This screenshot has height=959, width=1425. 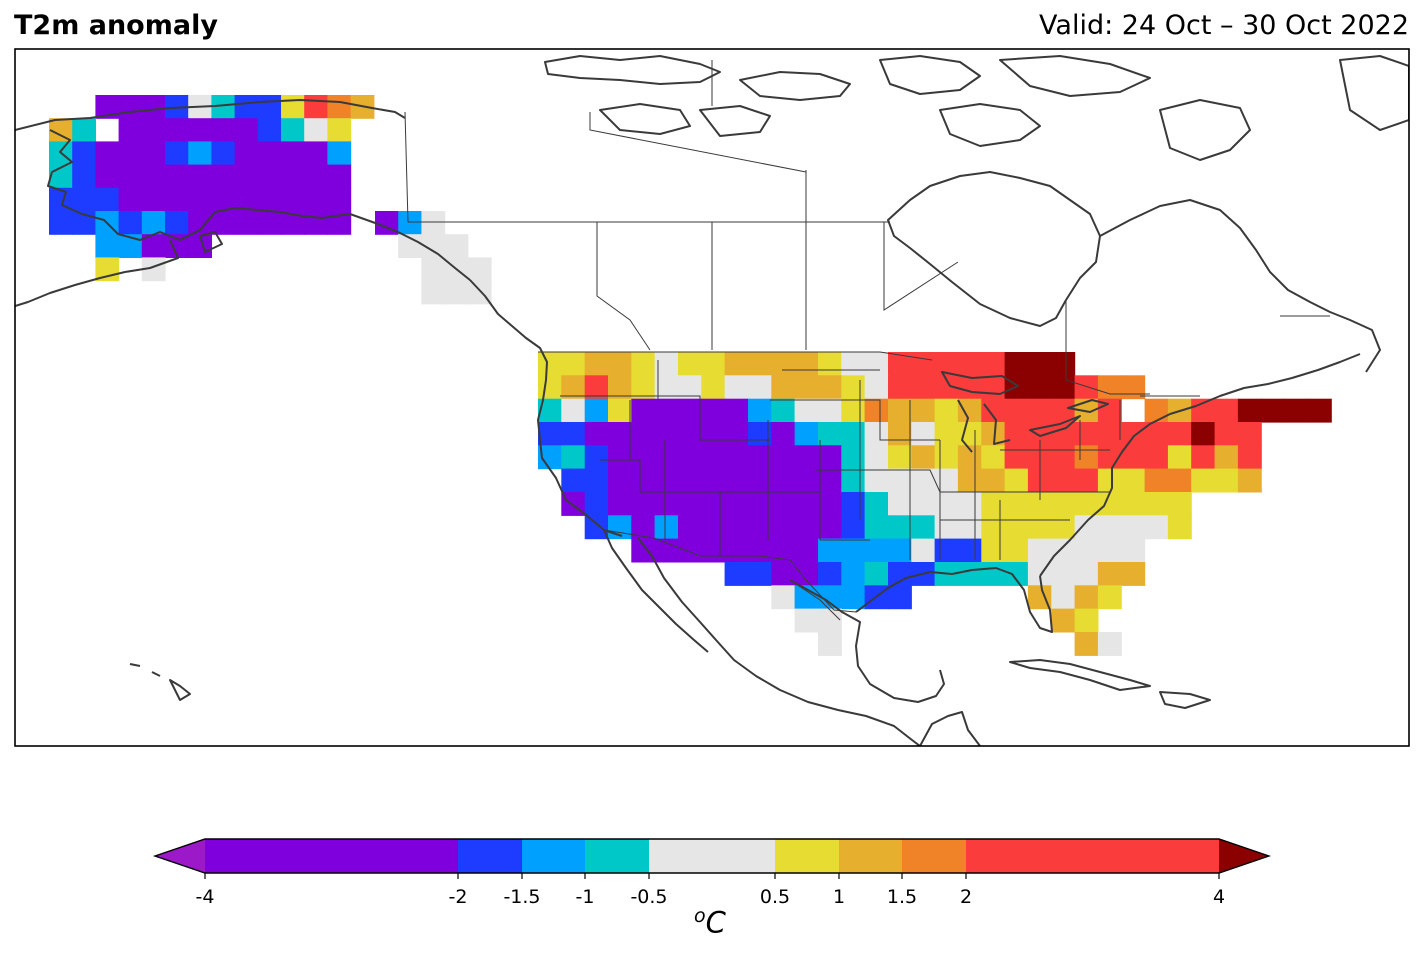 I want to click on colorbar-tick-label: 4, so click(x=1219, y=897).